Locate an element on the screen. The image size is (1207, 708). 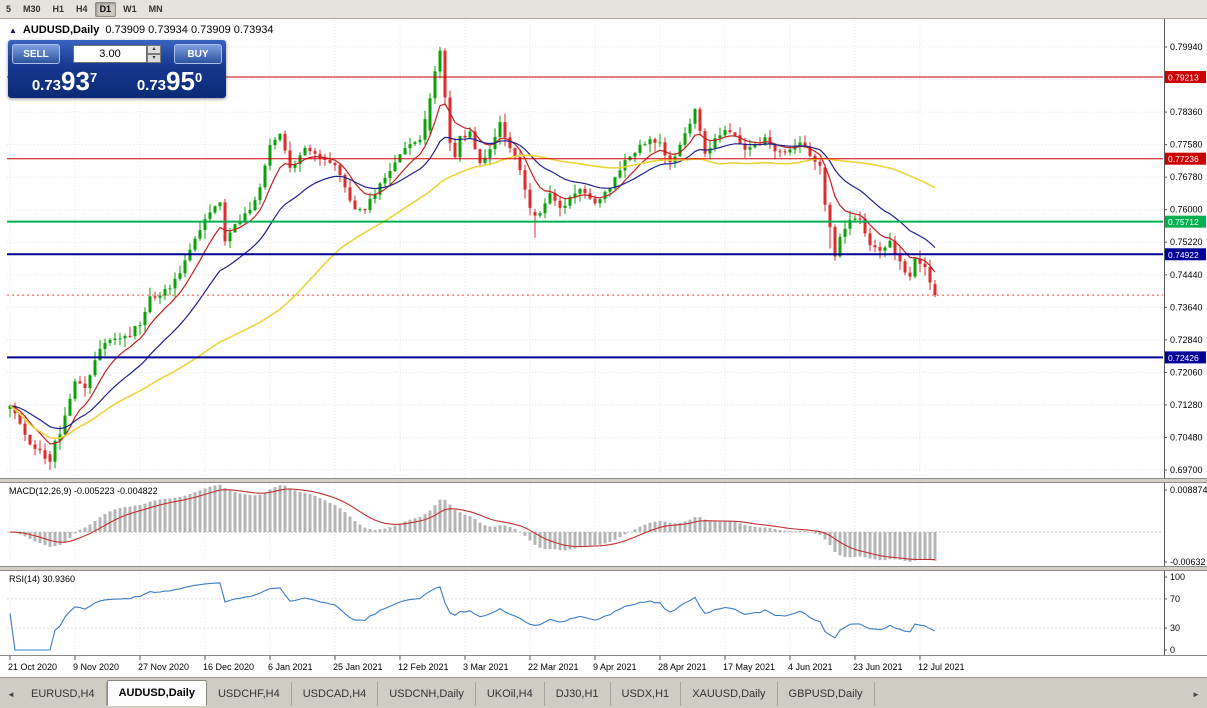
svg-text: 0.72060 is located at coordinates (1186, 372).